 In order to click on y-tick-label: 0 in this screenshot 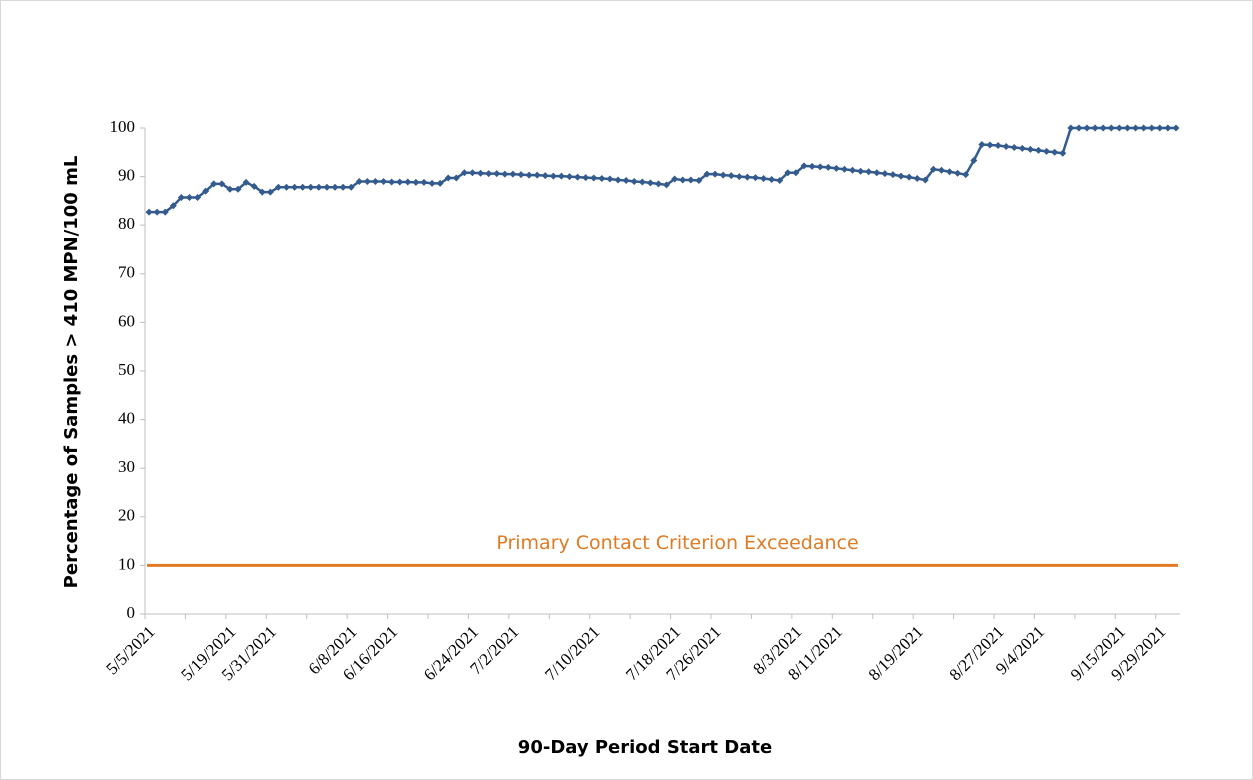, I will do `click(131, 612)`.